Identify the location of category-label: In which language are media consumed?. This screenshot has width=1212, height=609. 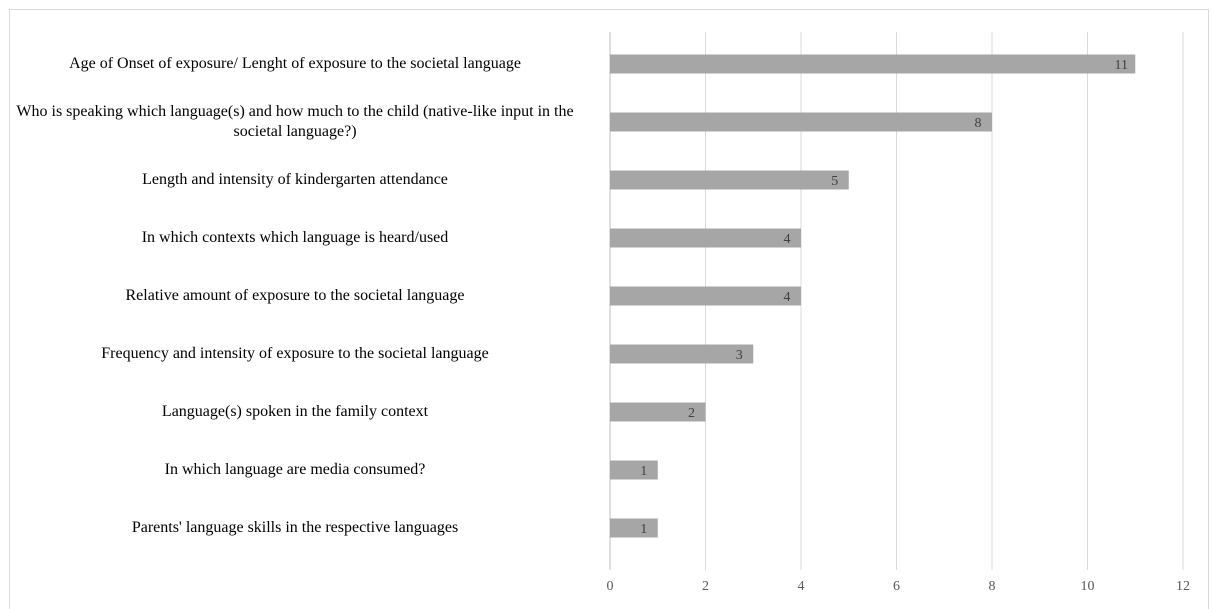
(295, 469).